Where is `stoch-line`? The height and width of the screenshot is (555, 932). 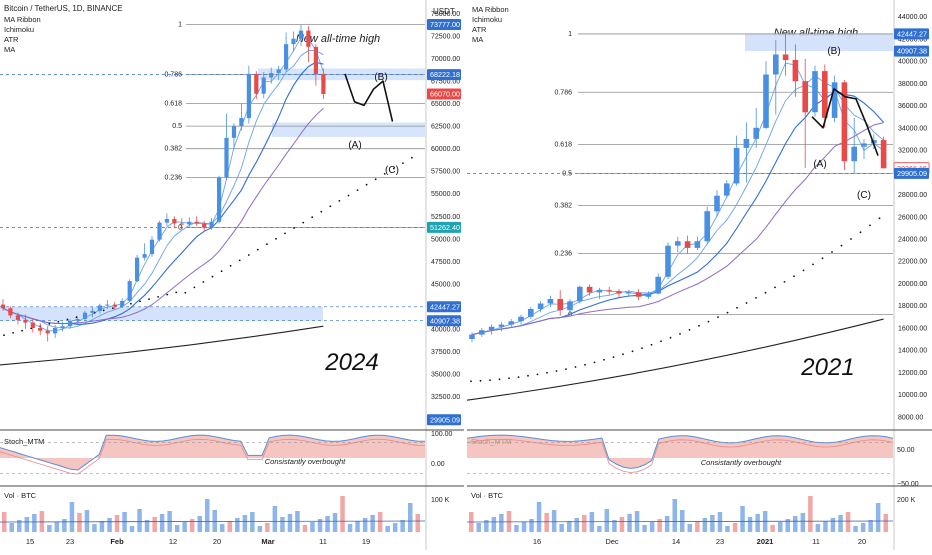 stoch-line is located at coordinates (680, 451).